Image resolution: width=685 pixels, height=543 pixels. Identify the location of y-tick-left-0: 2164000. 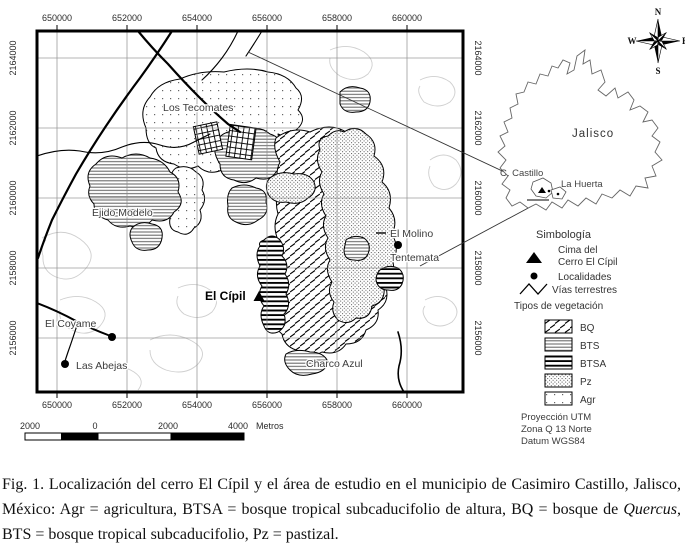
(13, 57).